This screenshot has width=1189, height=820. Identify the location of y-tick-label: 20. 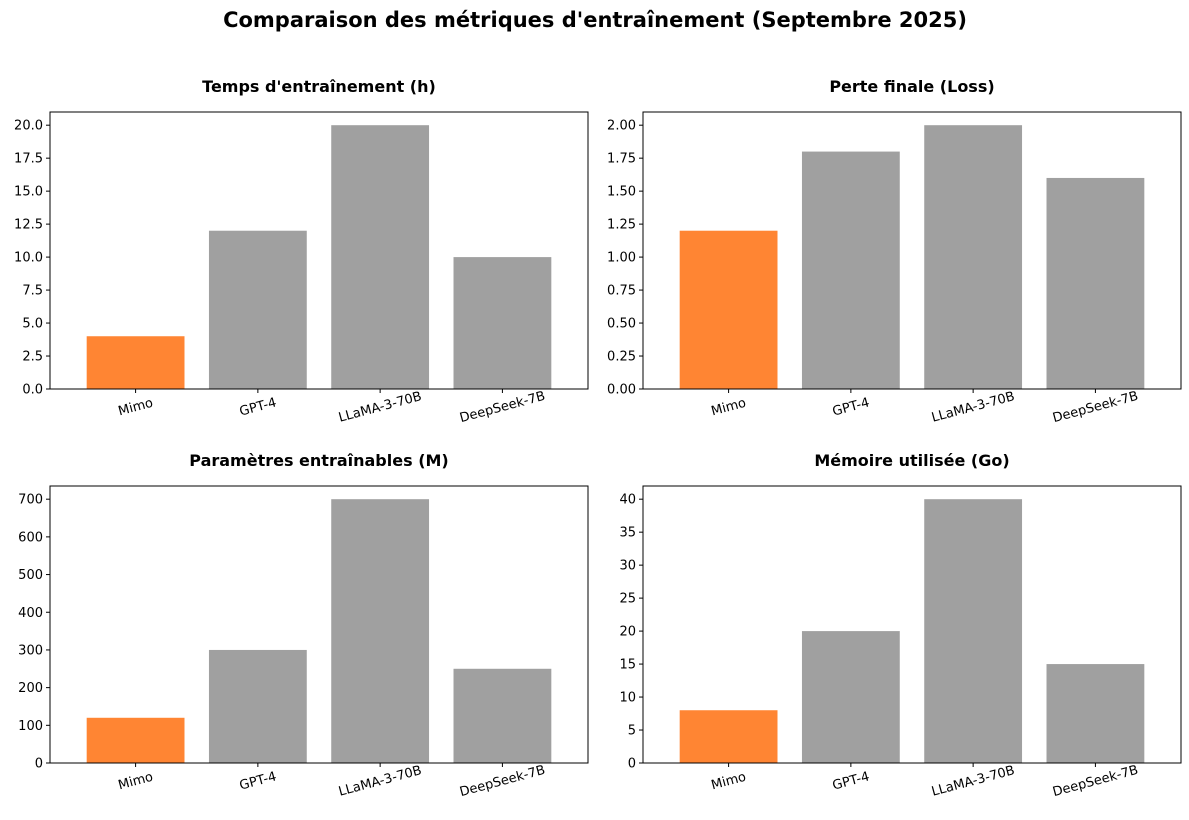
(627, 632).